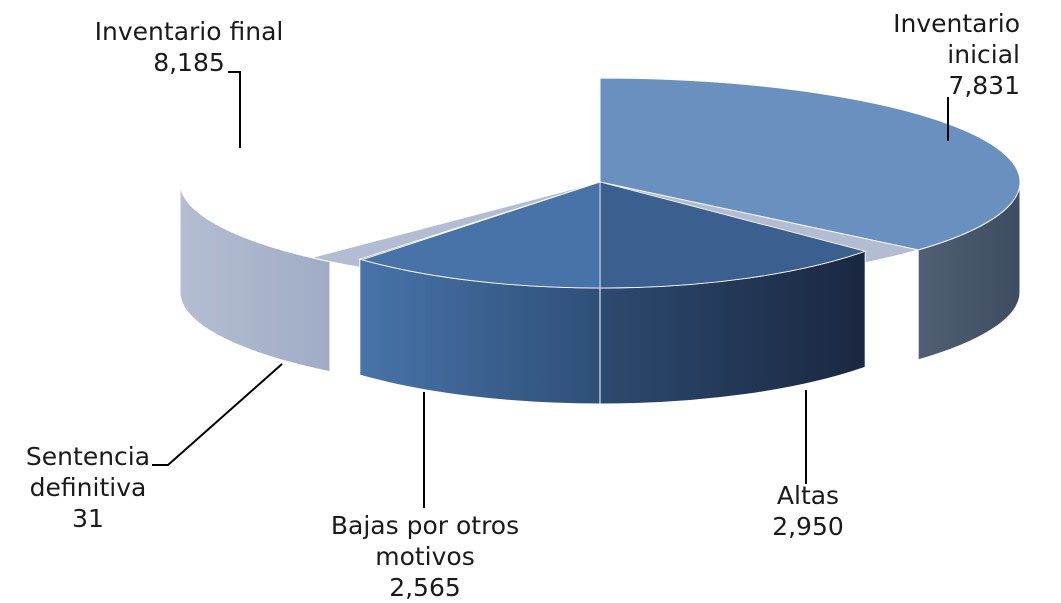 This screenshot has width=1061, height=603. I want to click on data-label-value: 2,565, so click(425, 587).